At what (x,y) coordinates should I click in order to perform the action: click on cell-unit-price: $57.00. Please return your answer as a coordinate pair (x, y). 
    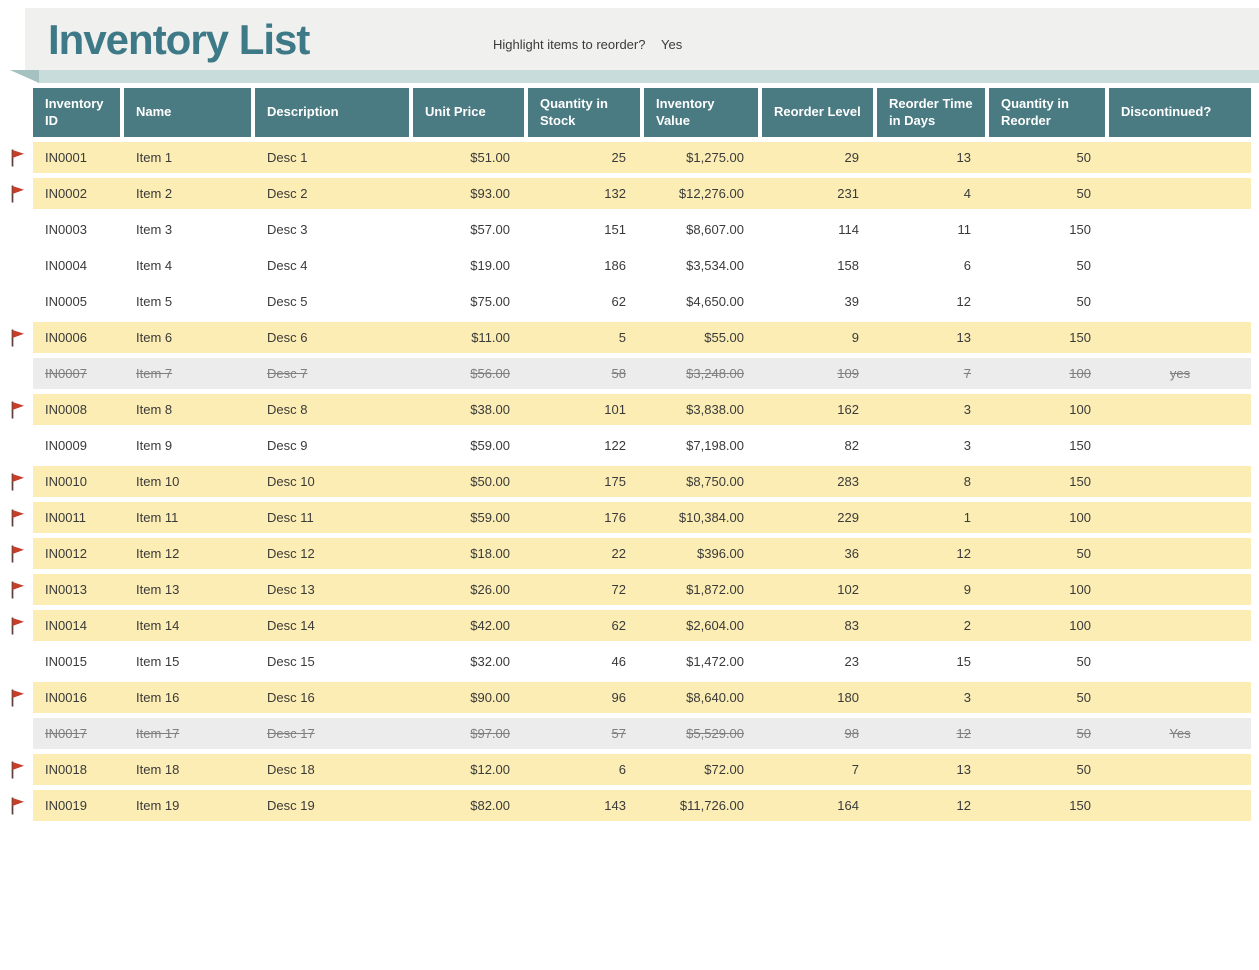
    Looking at the image, I should click on (490, 229).